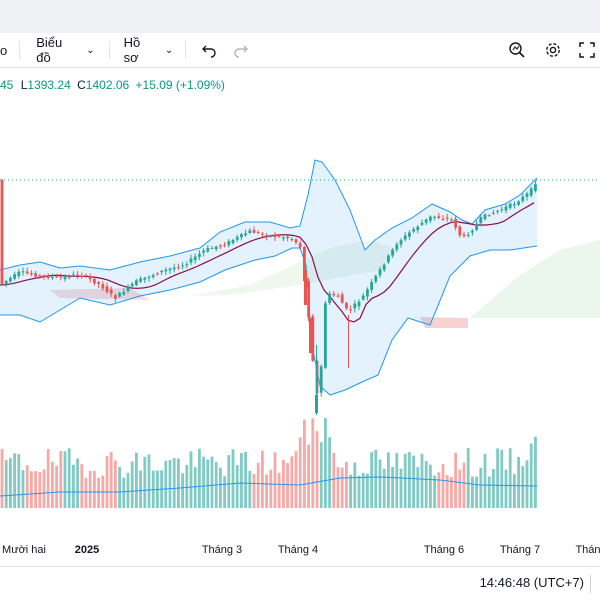  I want to click on redo-button, so click(241, 50).